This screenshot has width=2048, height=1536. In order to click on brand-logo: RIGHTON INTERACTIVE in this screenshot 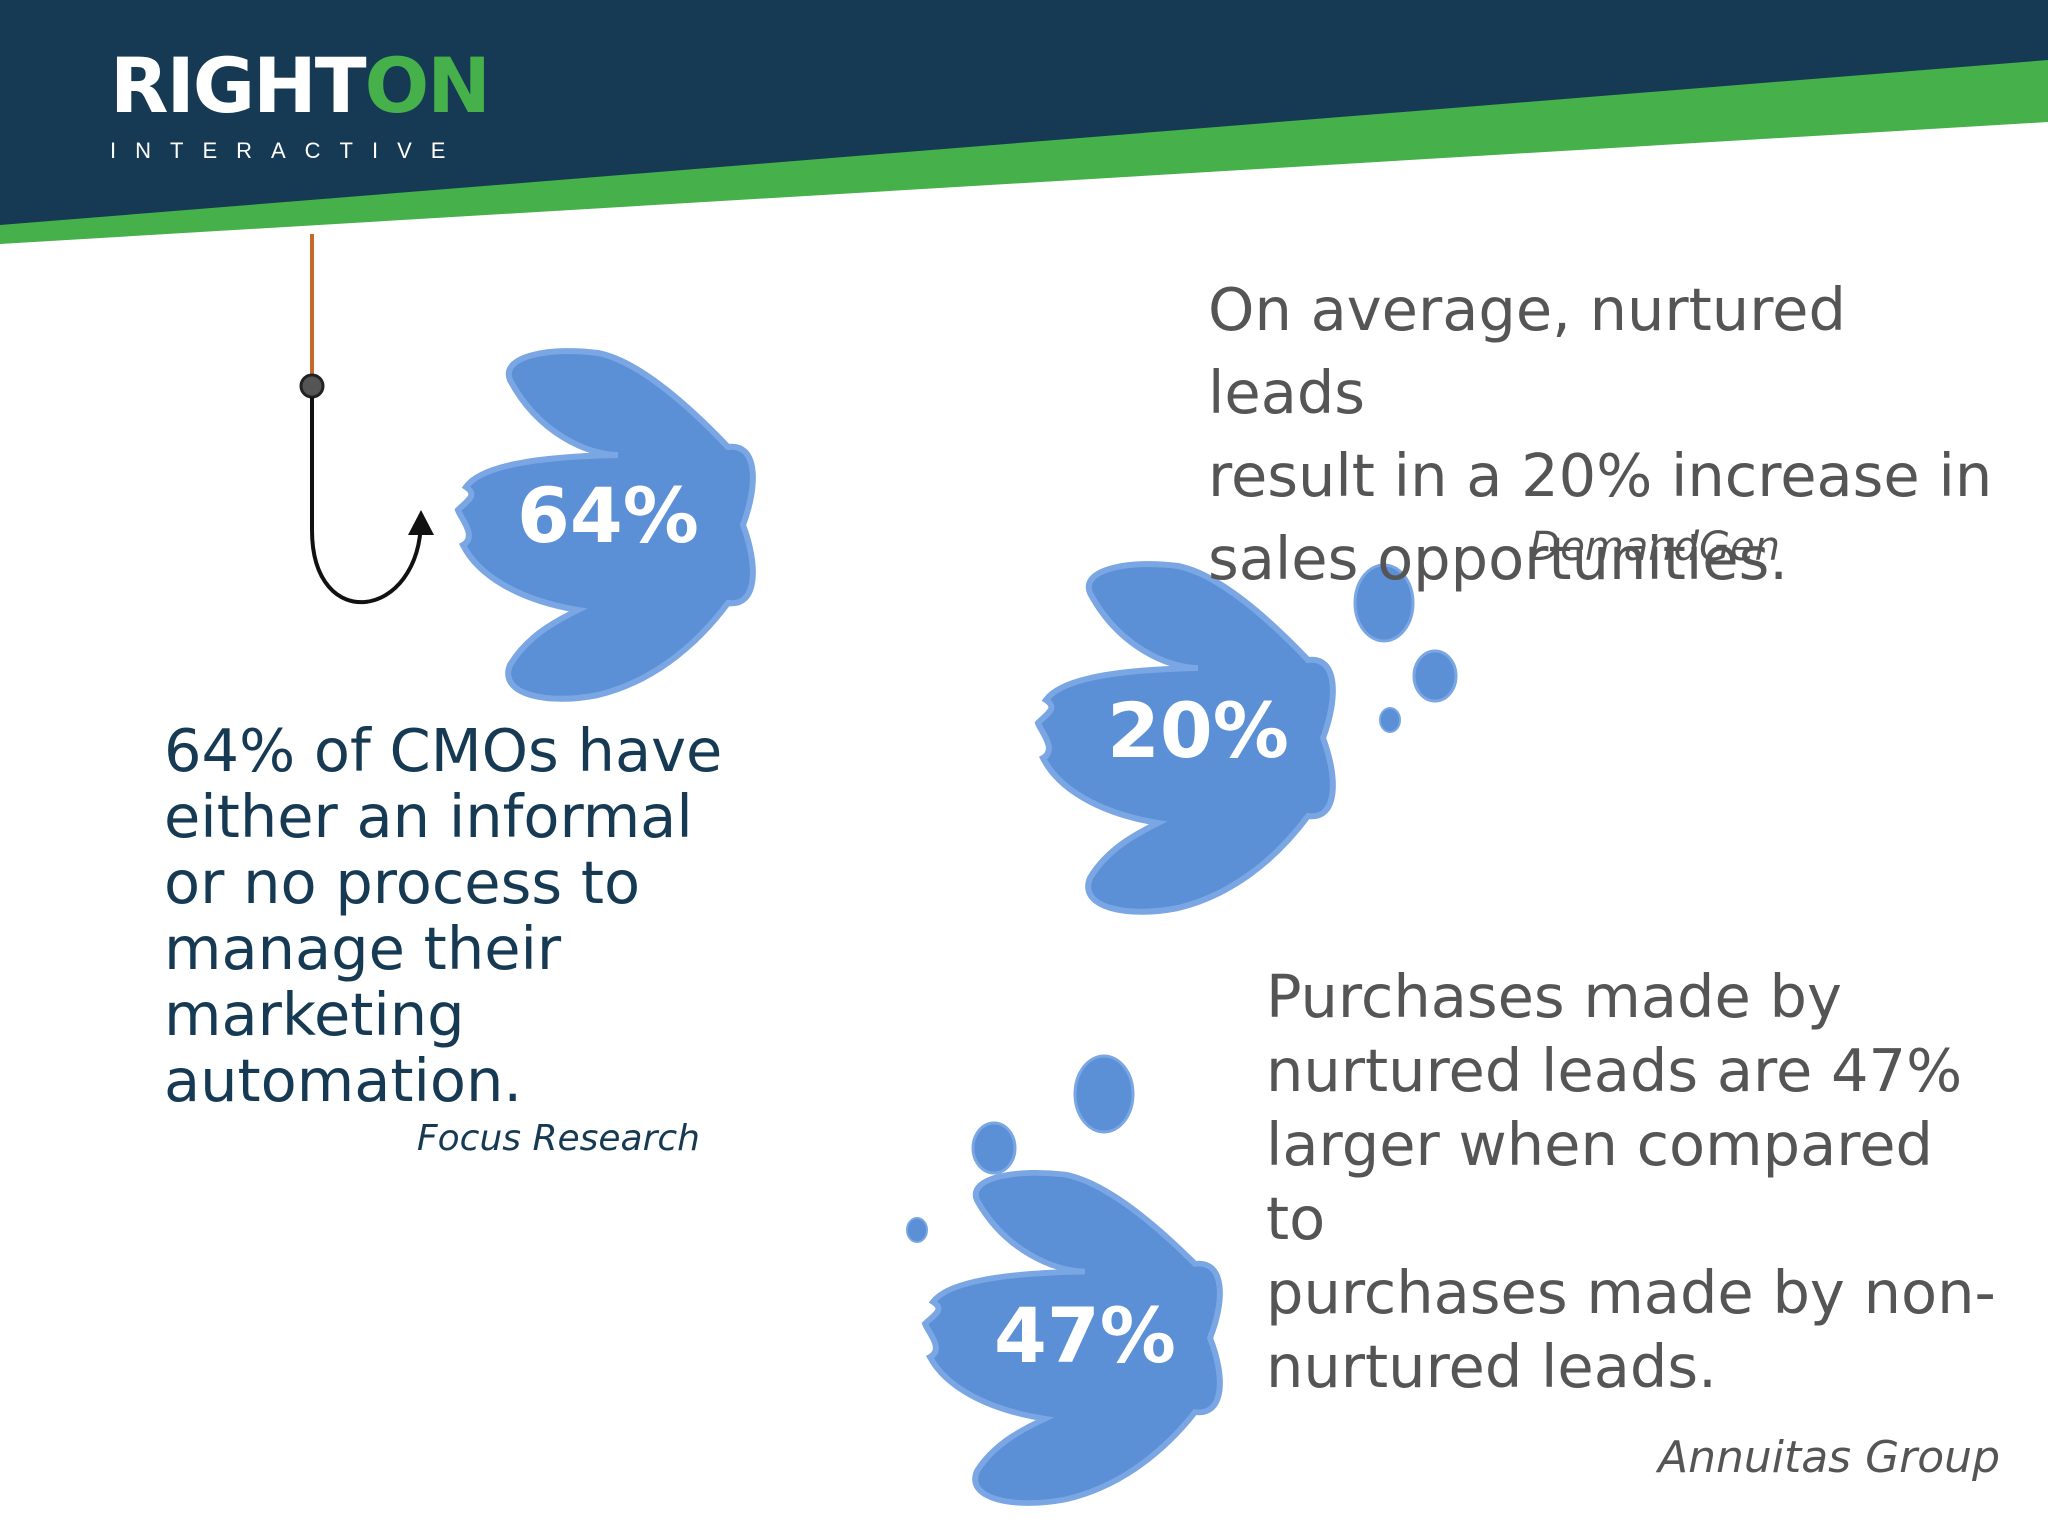, I will do `click(300, 106)`.